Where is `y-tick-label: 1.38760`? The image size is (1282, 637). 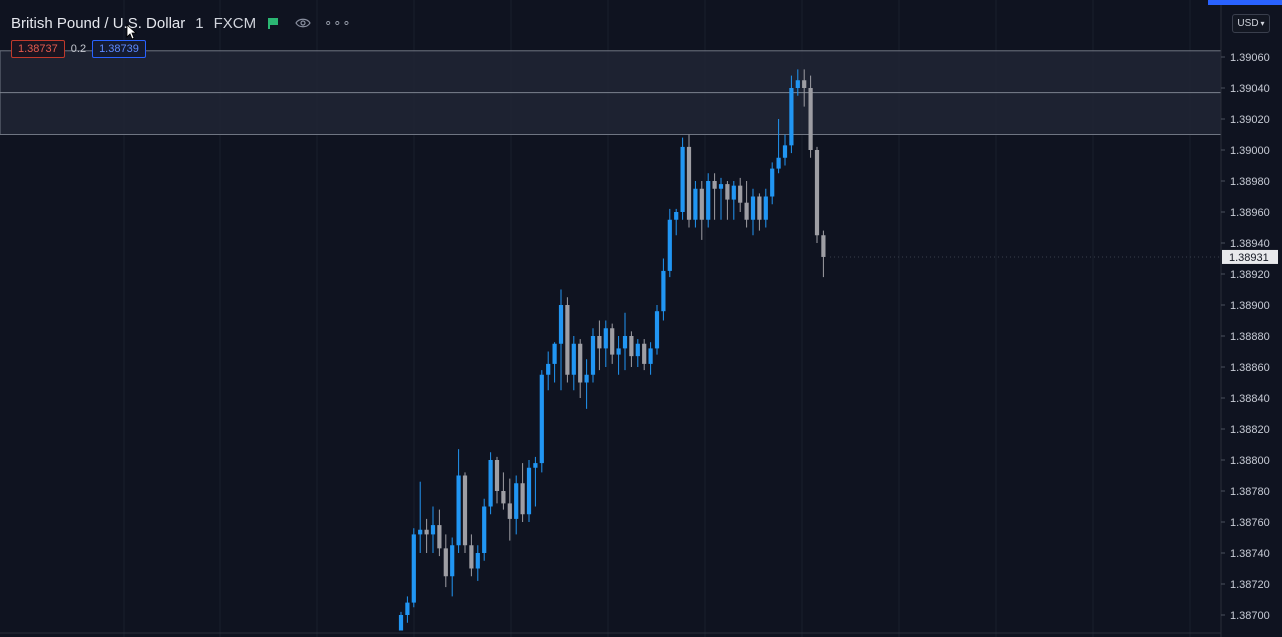 y-tick-label: 1.38760 is located at coordinates (1250, 523).